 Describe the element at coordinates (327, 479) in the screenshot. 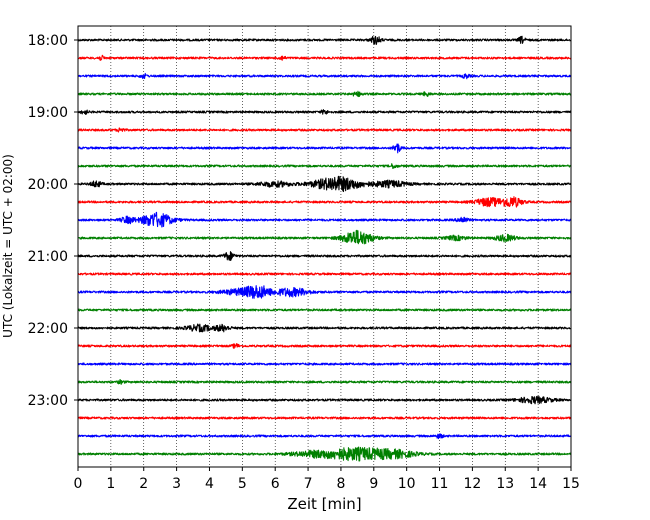

I see `x-axis: 0 1 2 3 4 5 6 7 8 9 10 11 12 13 14 15` at that location.